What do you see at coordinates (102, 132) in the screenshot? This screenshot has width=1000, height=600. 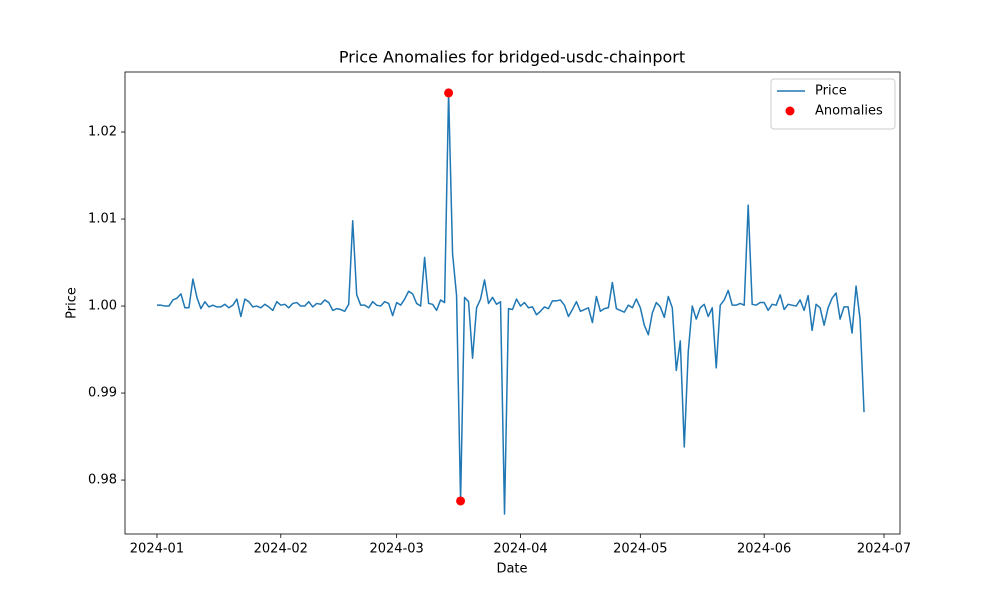 I see `y-tick-label: 1.02` at bounding box center [102, 132].